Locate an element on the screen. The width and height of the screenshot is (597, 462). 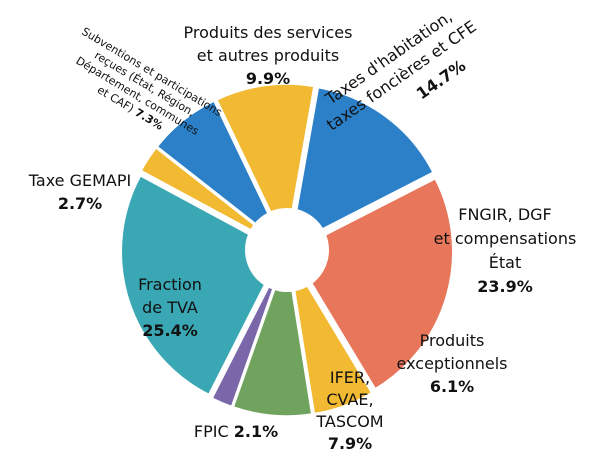
label-text: État is located at coordinates (505, 262).